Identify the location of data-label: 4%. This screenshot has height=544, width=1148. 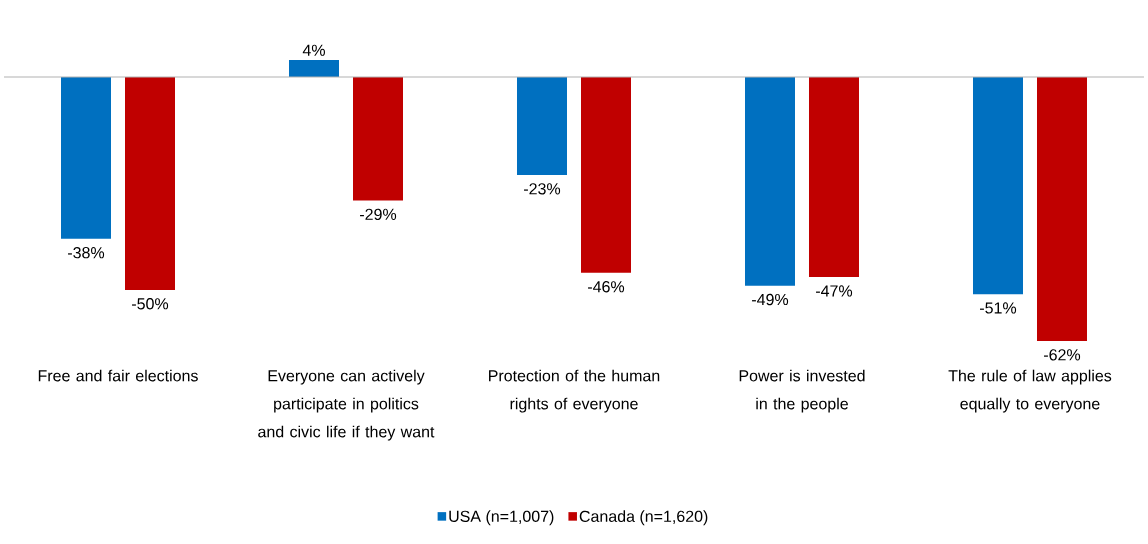
(313, 50).